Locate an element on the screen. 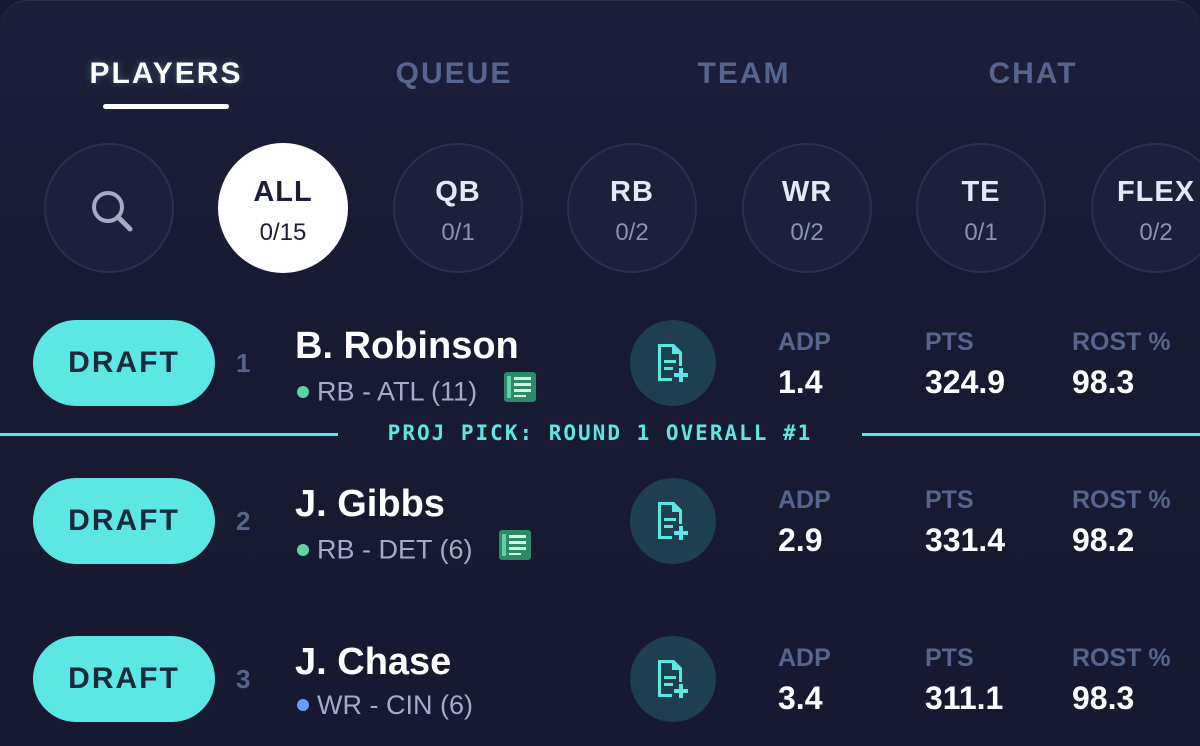 Image resolution: width=1200 pixels, height=746 pixels. filter-rb: RB 0/2 is located at coordinates (632, 208).